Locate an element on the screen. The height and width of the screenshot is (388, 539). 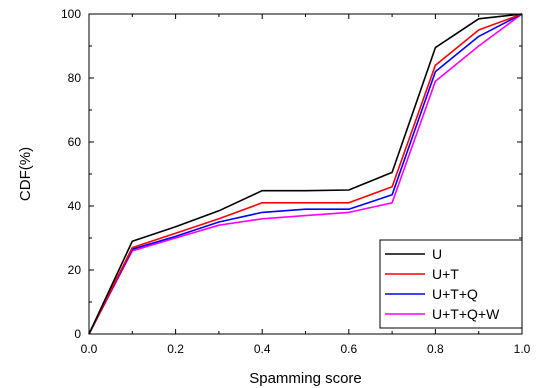
y-tick-label: 60 is located at coordinates (75, 142).